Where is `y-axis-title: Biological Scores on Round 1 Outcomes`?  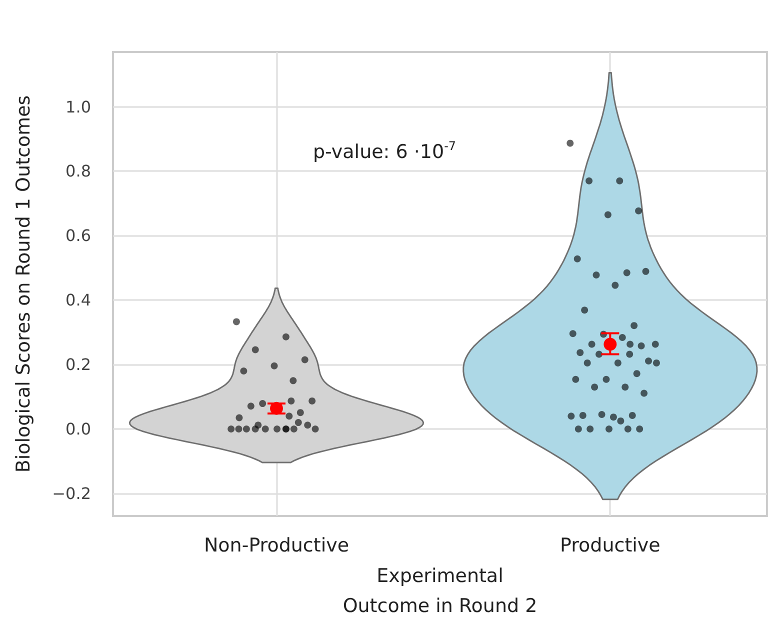 y-axis-title: Biological Scores on Round 1 Outcomes is located at coordinates (23, 284).